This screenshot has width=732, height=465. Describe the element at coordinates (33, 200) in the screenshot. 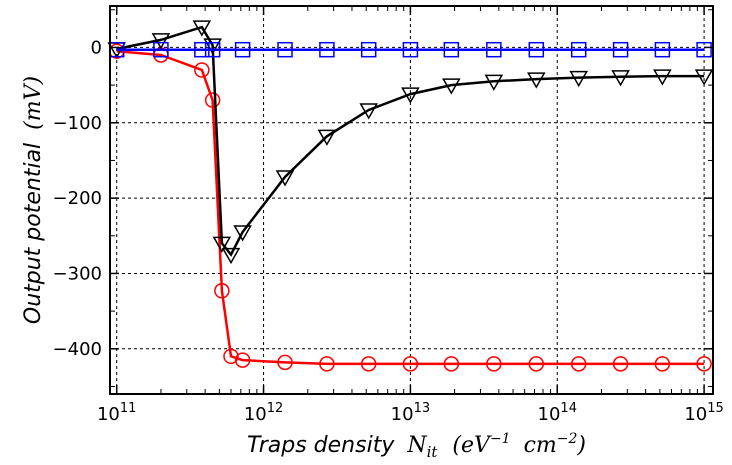

I see `y-axis-label: Output potential (mV)` at that location.